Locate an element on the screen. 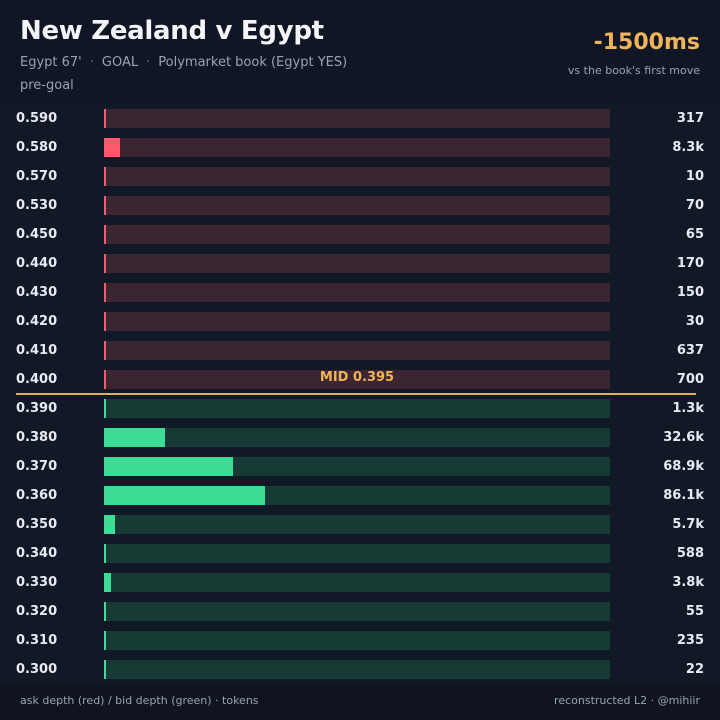 Image resolution: width=720 pixels, height=720 pixels. event-type: GOAL is located at coordinates (120, 62).